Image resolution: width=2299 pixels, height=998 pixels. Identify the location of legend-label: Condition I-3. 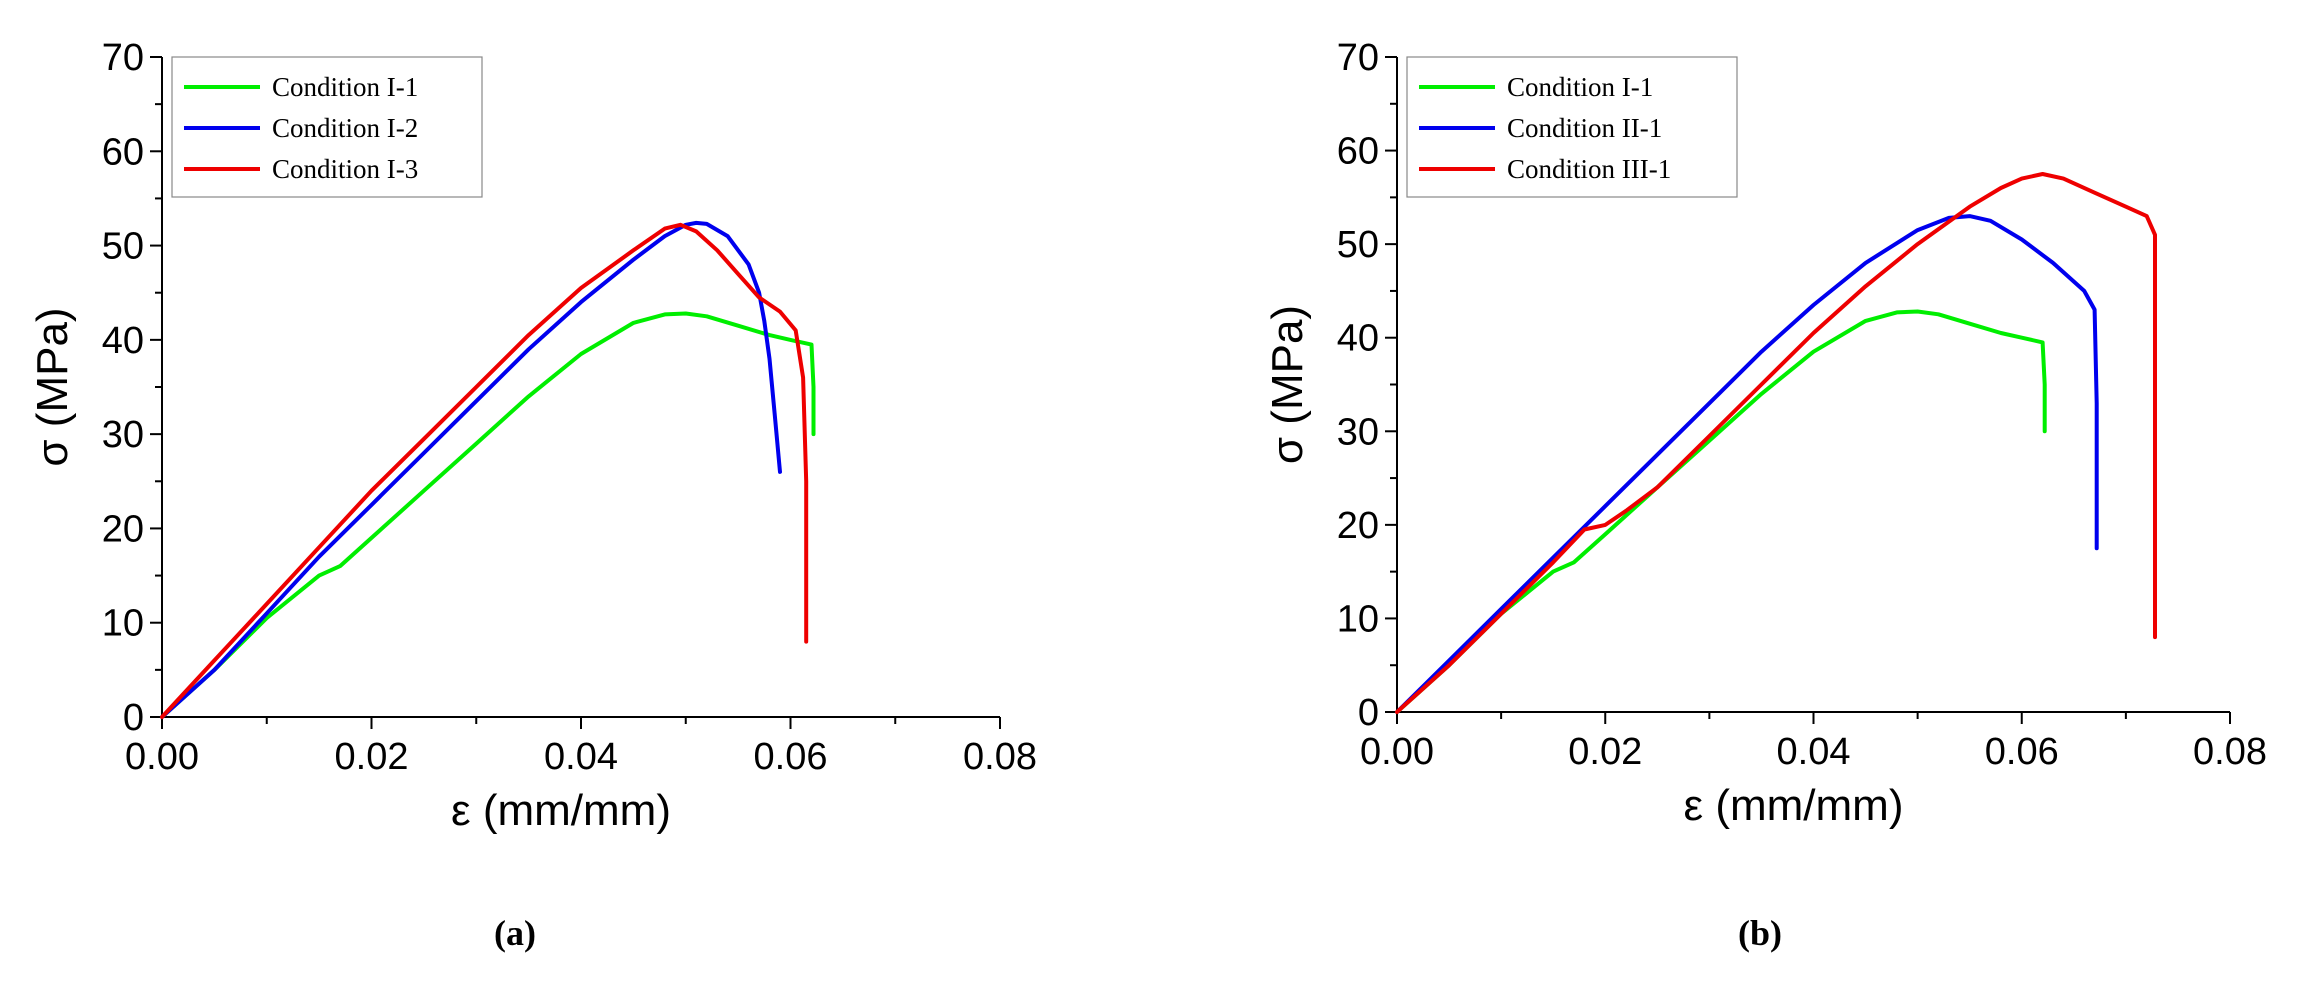
(345, 169).